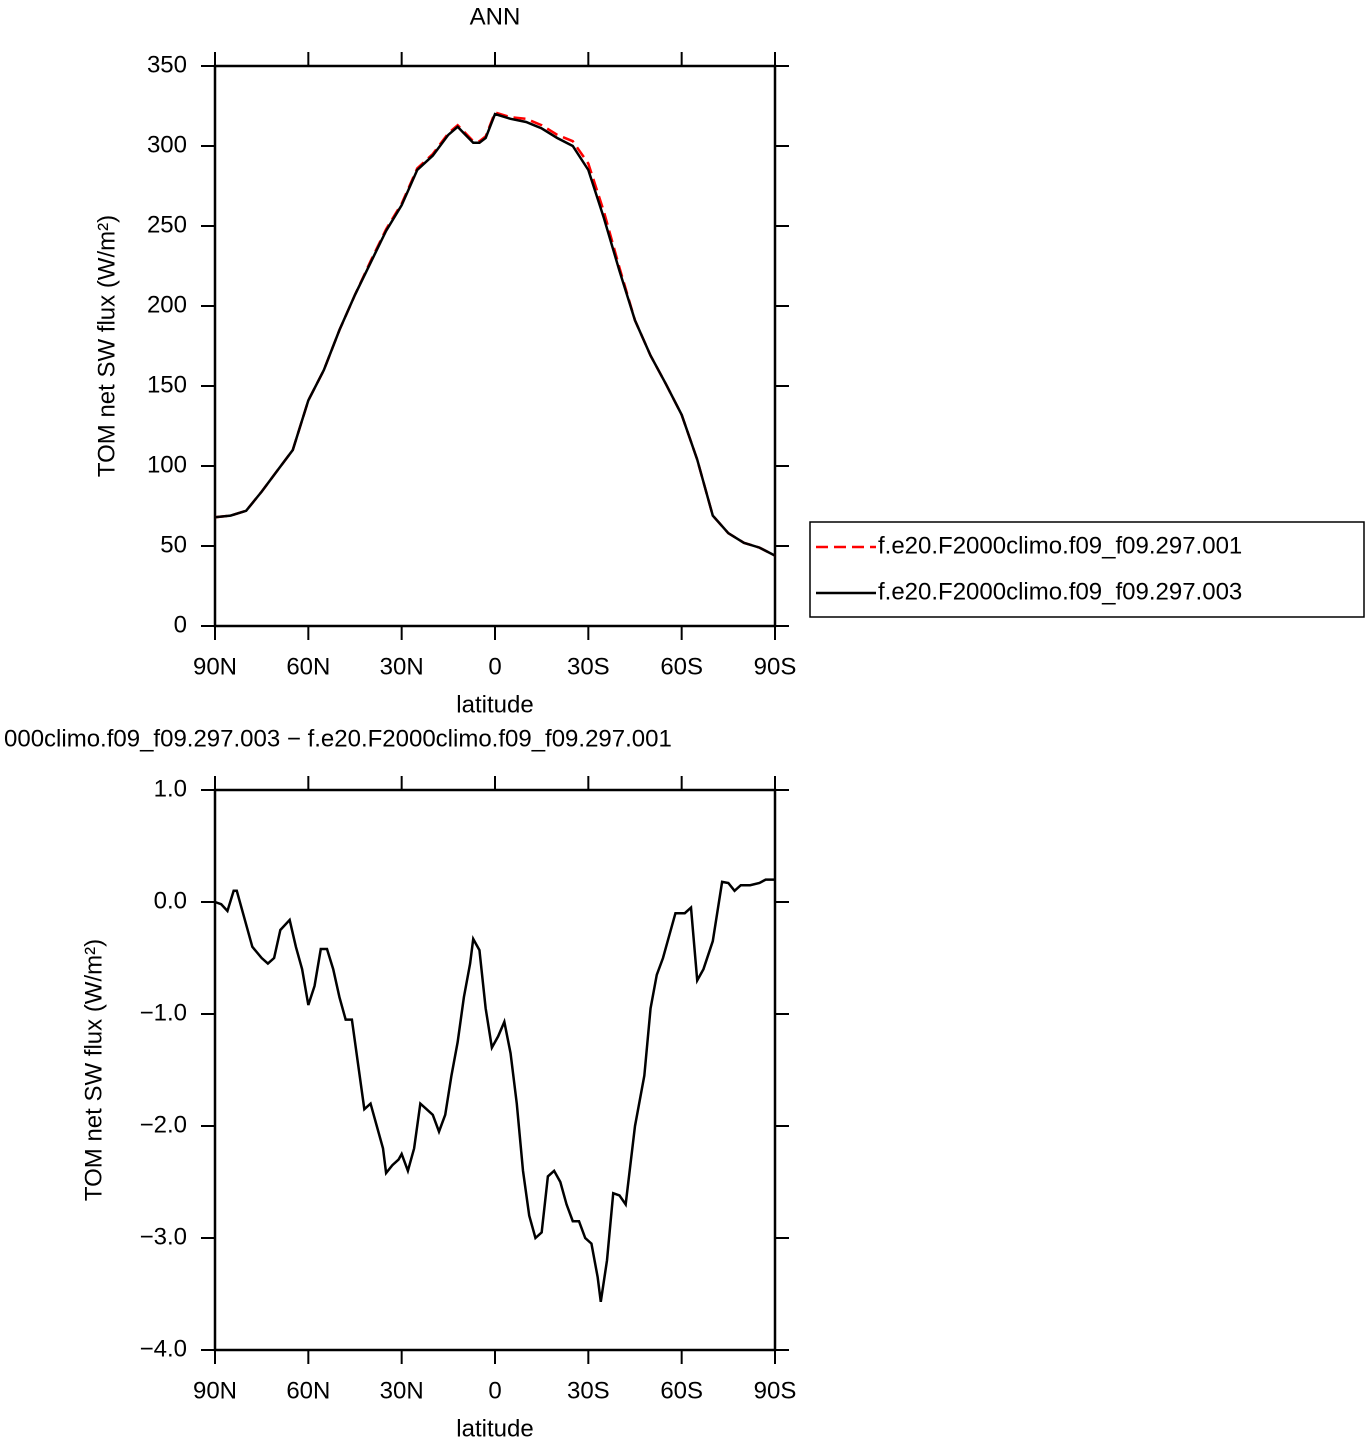 This screenshot has height=1445, width=1370. I want to click on legend-label: f.e20.F2000climo.f09_f09.297.001, so click(1060, 545).